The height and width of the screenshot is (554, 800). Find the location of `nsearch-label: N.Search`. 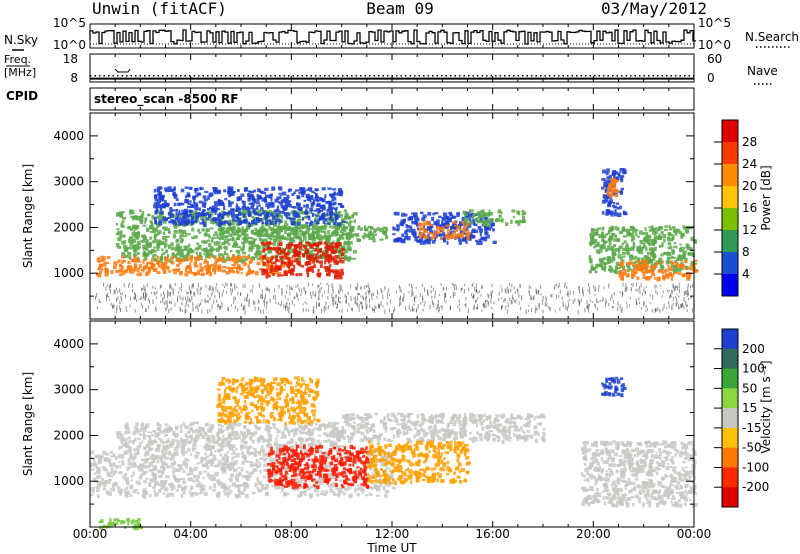

nsearch-label: N.Search is located at coordinates (772, 37).